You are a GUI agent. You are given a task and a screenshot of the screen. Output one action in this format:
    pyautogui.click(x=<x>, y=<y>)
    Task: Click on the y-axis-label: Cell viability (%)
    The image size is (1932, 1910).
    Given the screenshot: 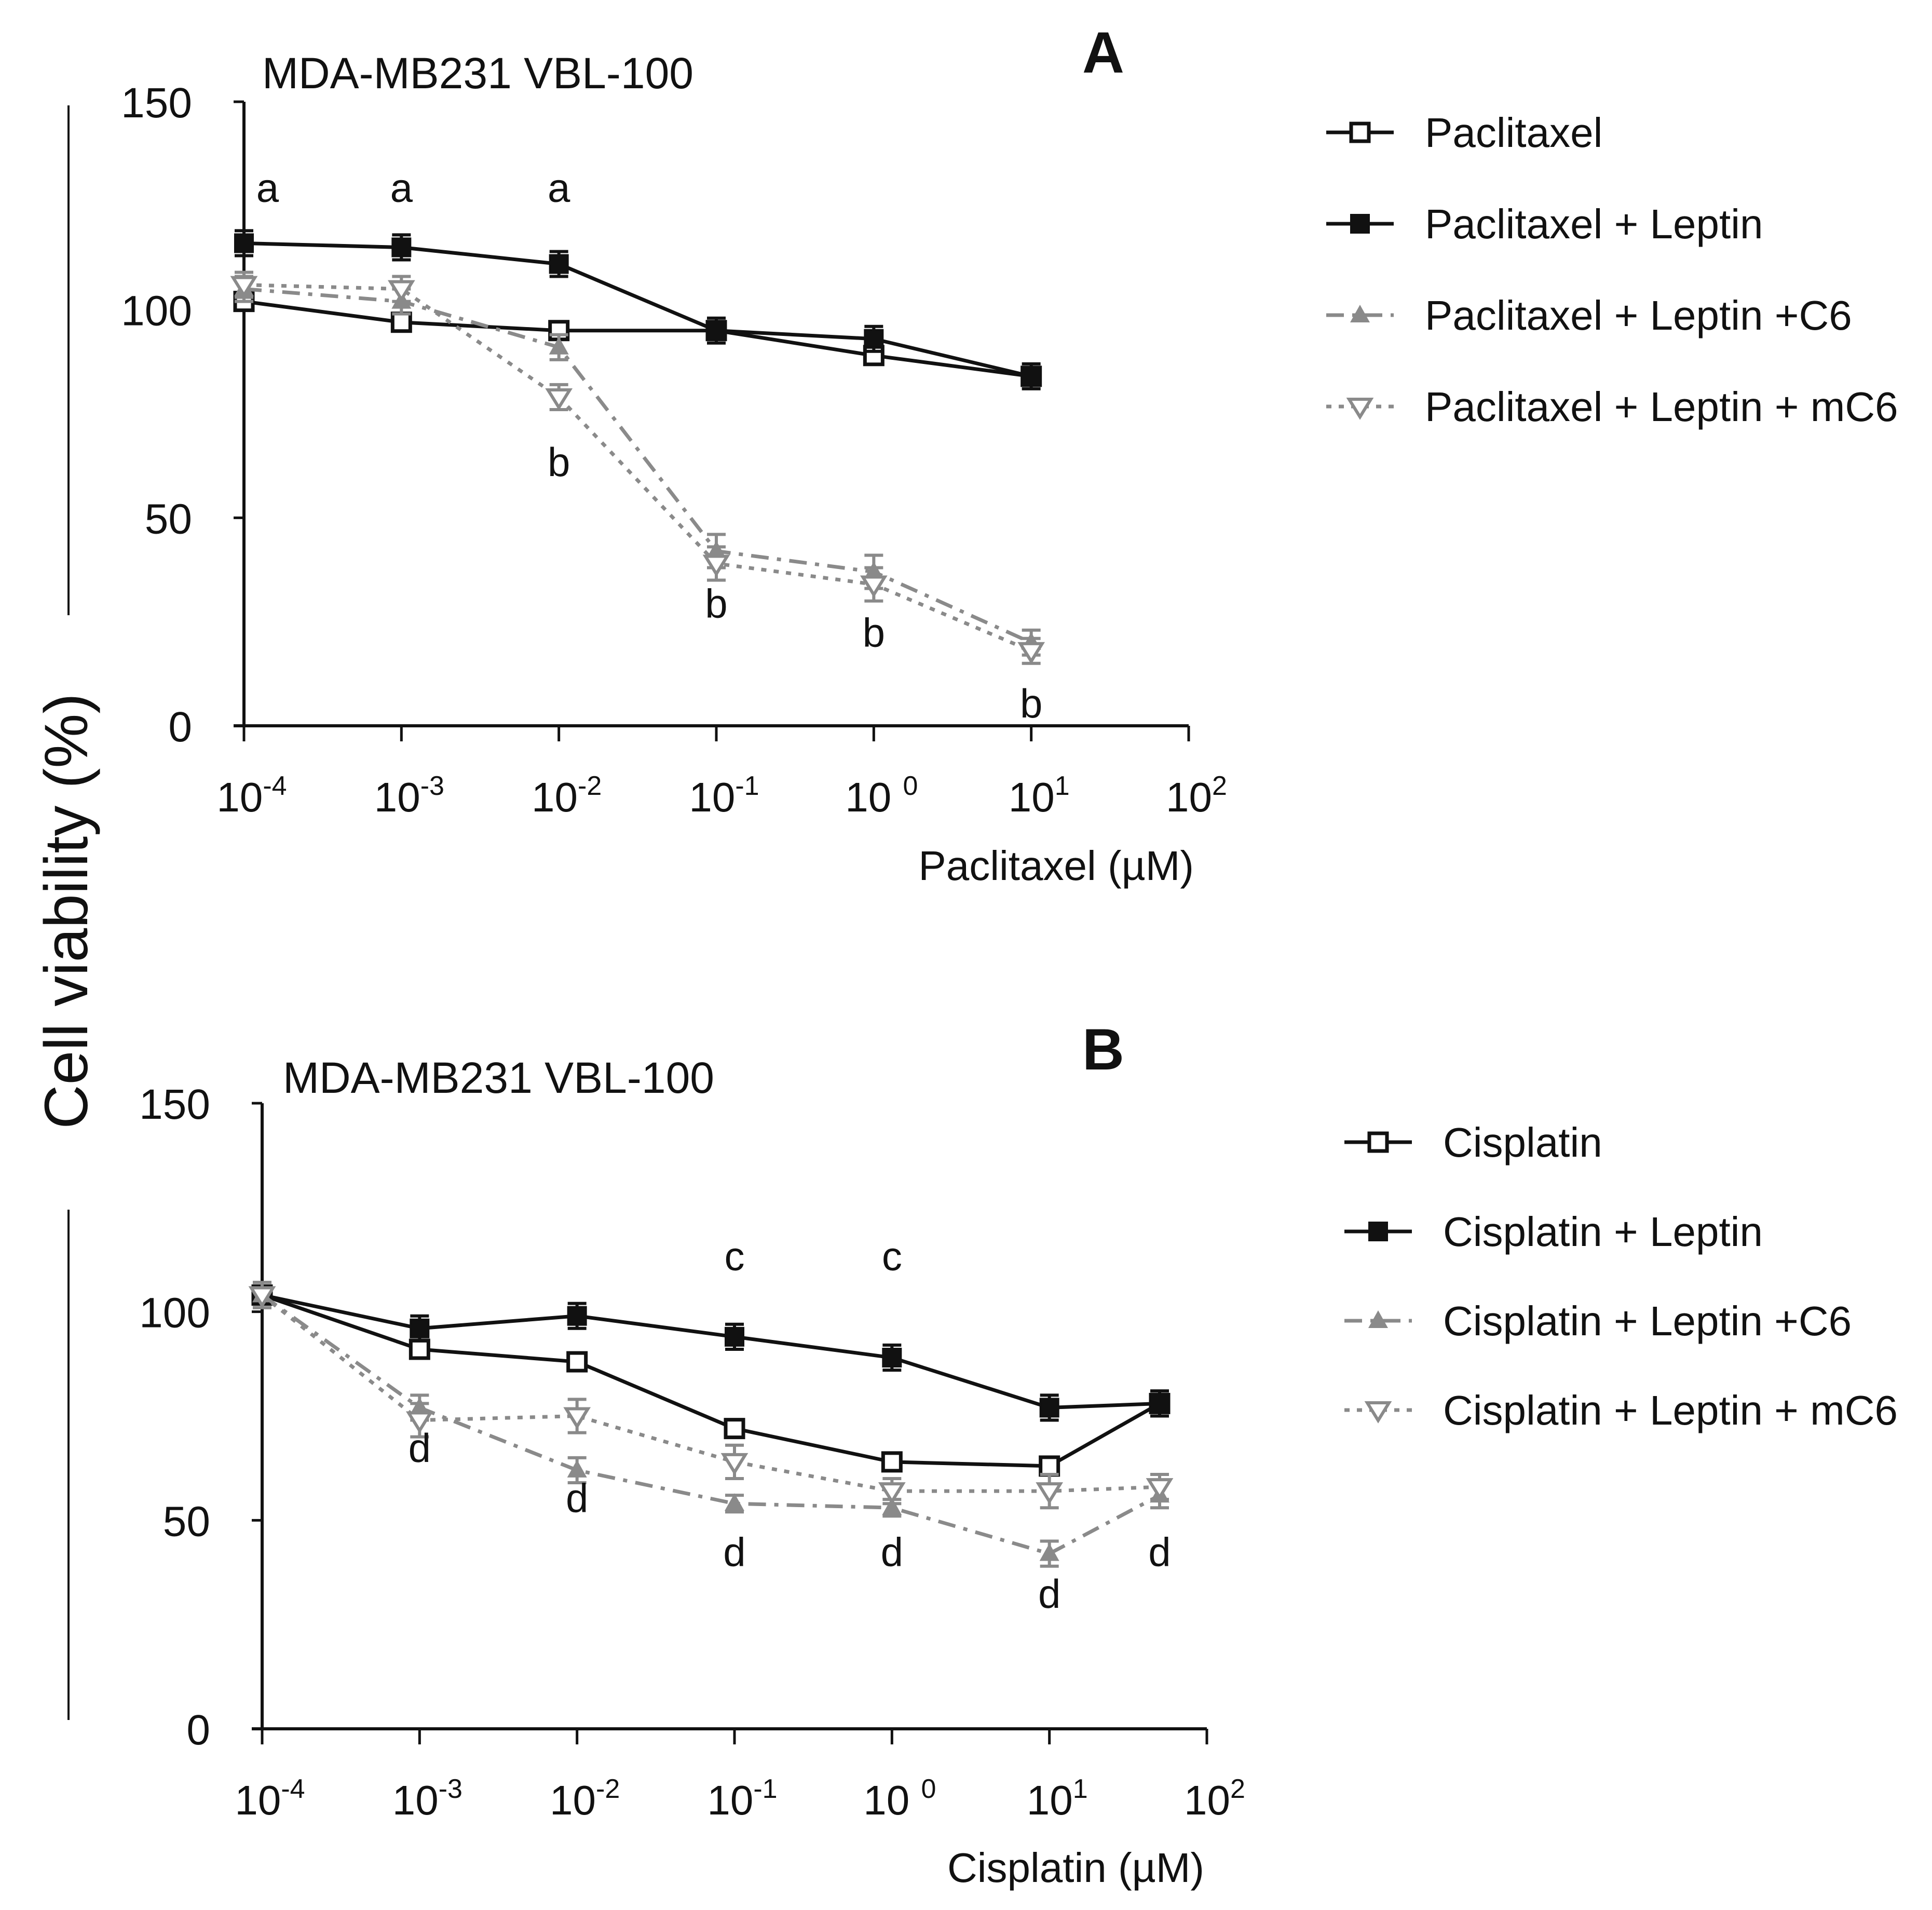 What is the action you would take?
    pyautogui.click(x=66, y=911)
    